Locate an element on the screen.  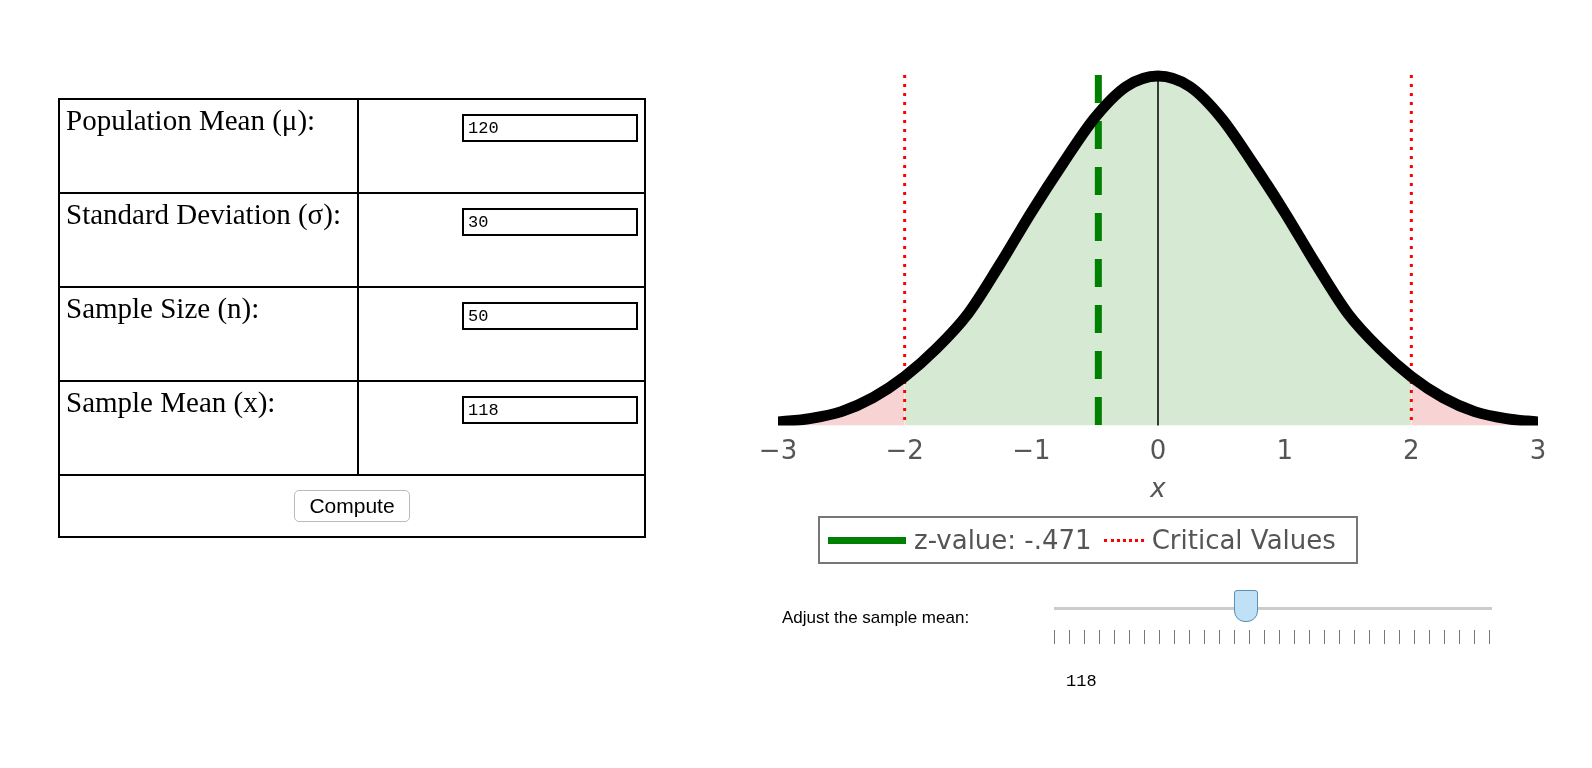
x-tick-label: −3 is located at coordinates (778, 449).